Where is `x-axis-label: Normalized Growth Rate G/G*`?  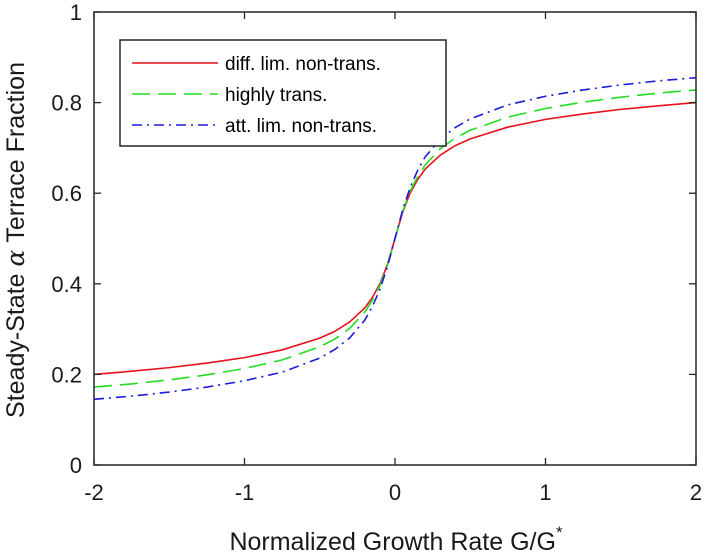 x-axis-label: Normalized Growth Rate G/G* is located at coordinates (396, 539).